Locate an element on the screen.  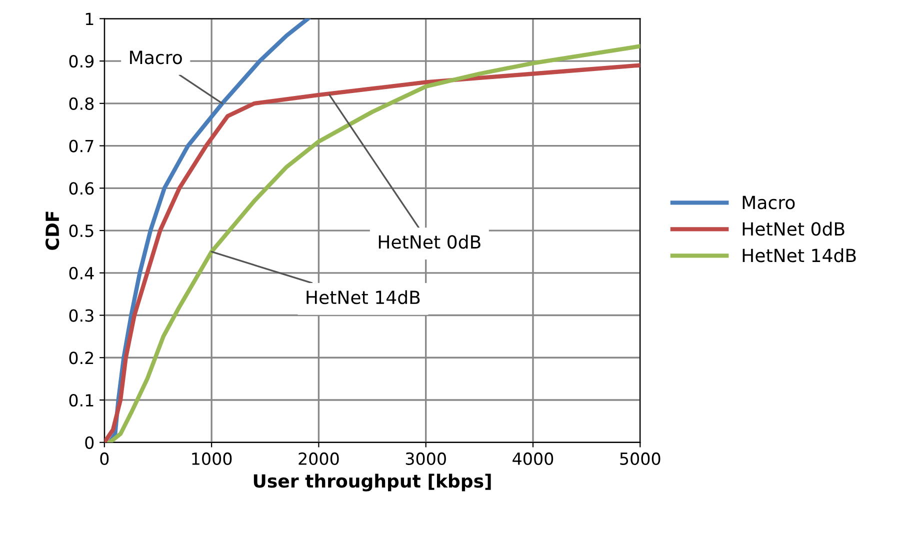
annotation: HetNet 14dB is located at coordinates (363, 297).